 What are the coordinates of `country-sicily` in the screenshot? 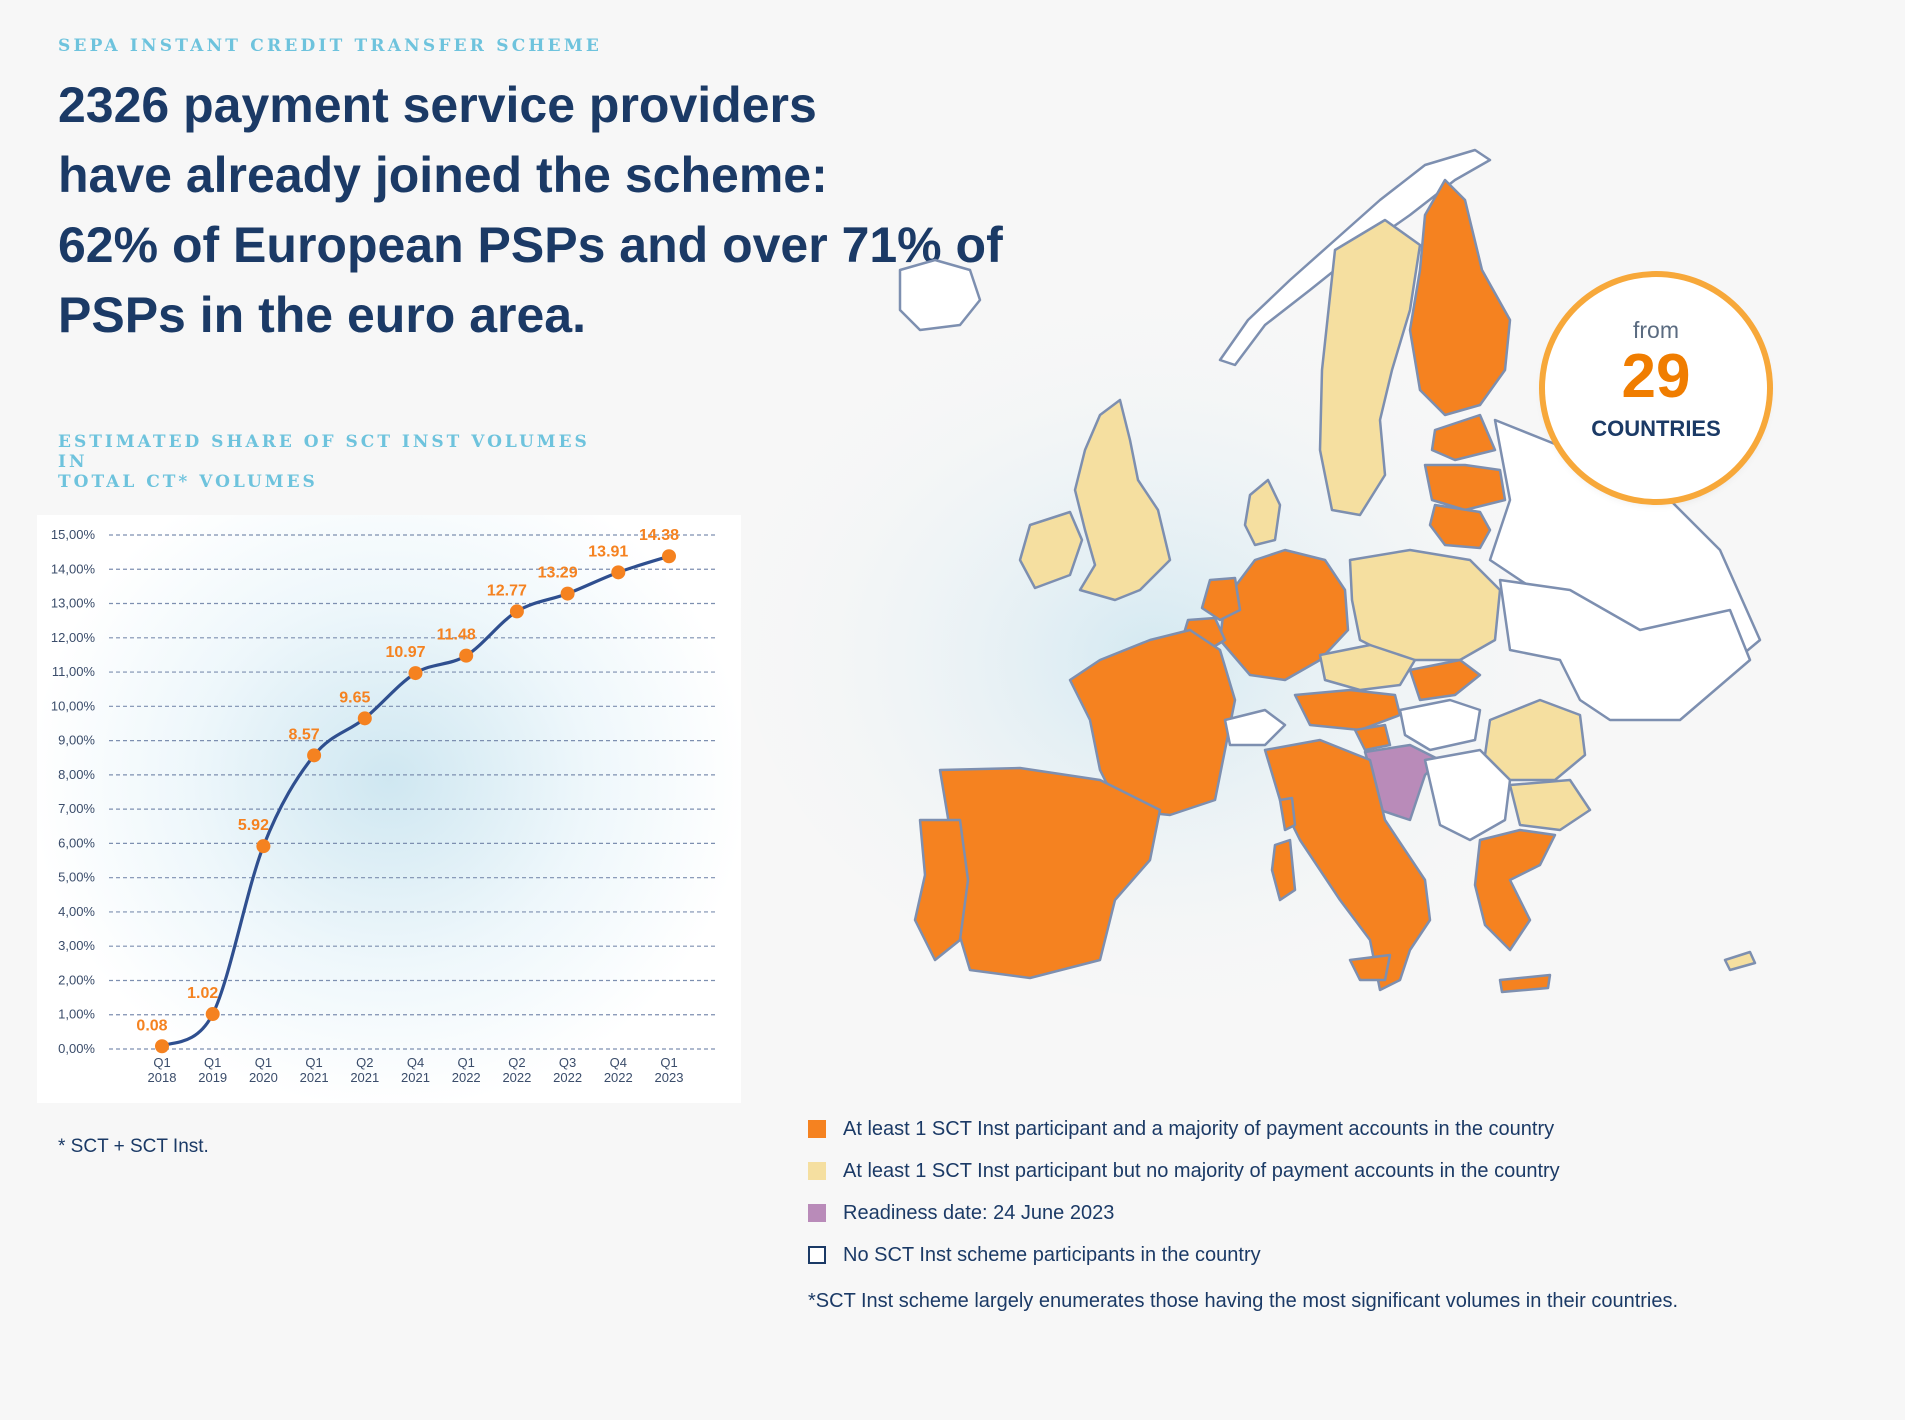 It's located at (1370, 967).